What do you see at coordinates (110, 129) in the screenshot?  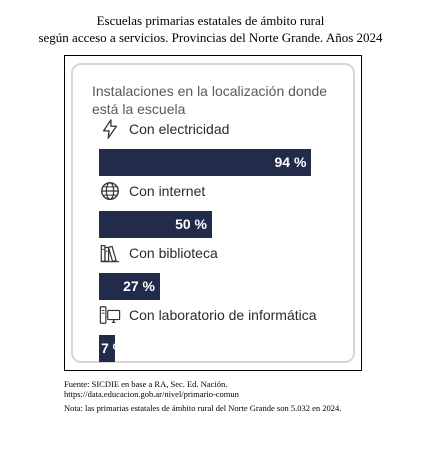 I see `lightning-icon` at bounding box center [110, 129].